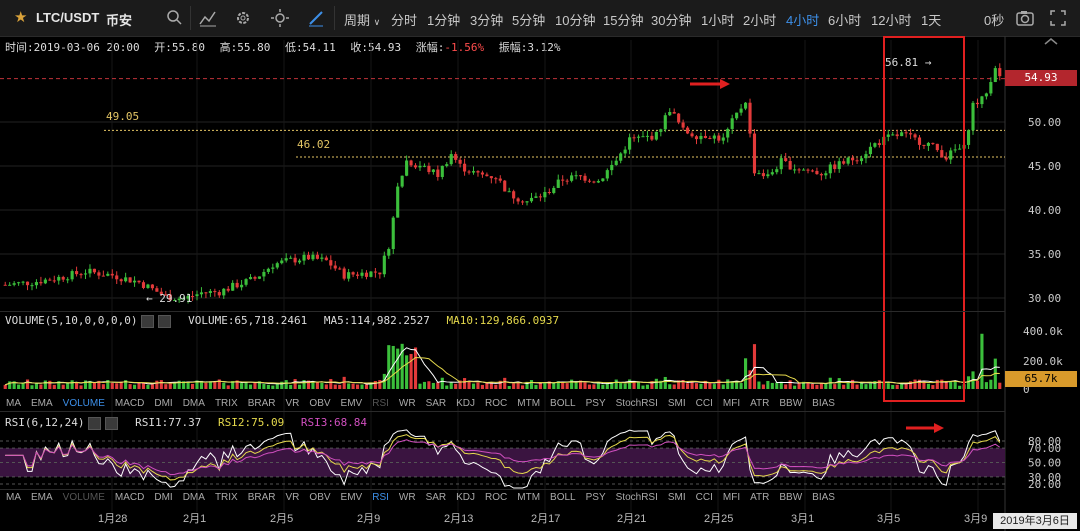  Describe the element at coordinates (243, 18) in the screenshot. I see `gear-icon` at that location.